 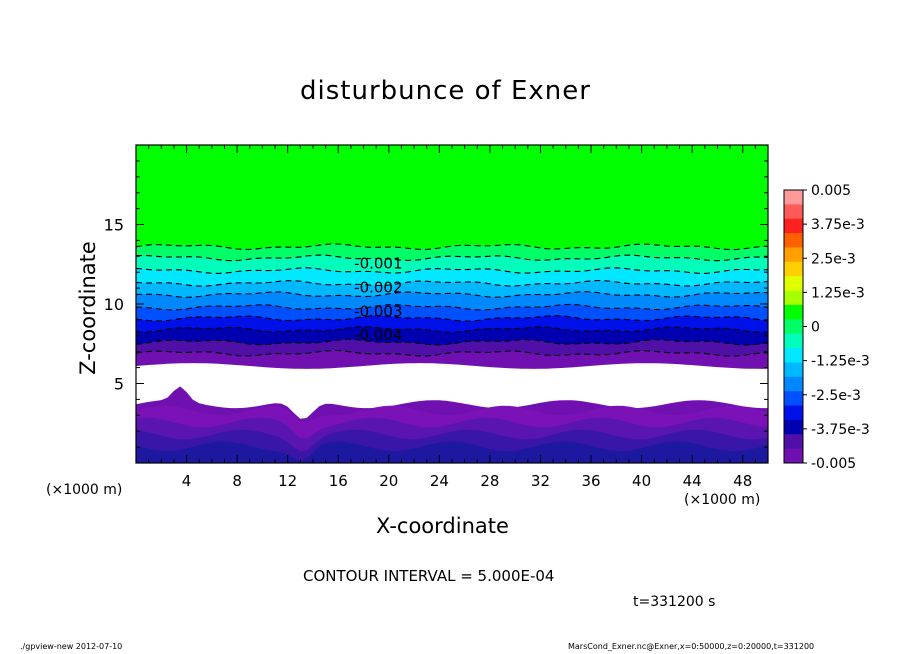 What do you see at coordinates (388, 481) in the screenshot?
I see `x-tick-label: 20` at bounding box center [388, 481].